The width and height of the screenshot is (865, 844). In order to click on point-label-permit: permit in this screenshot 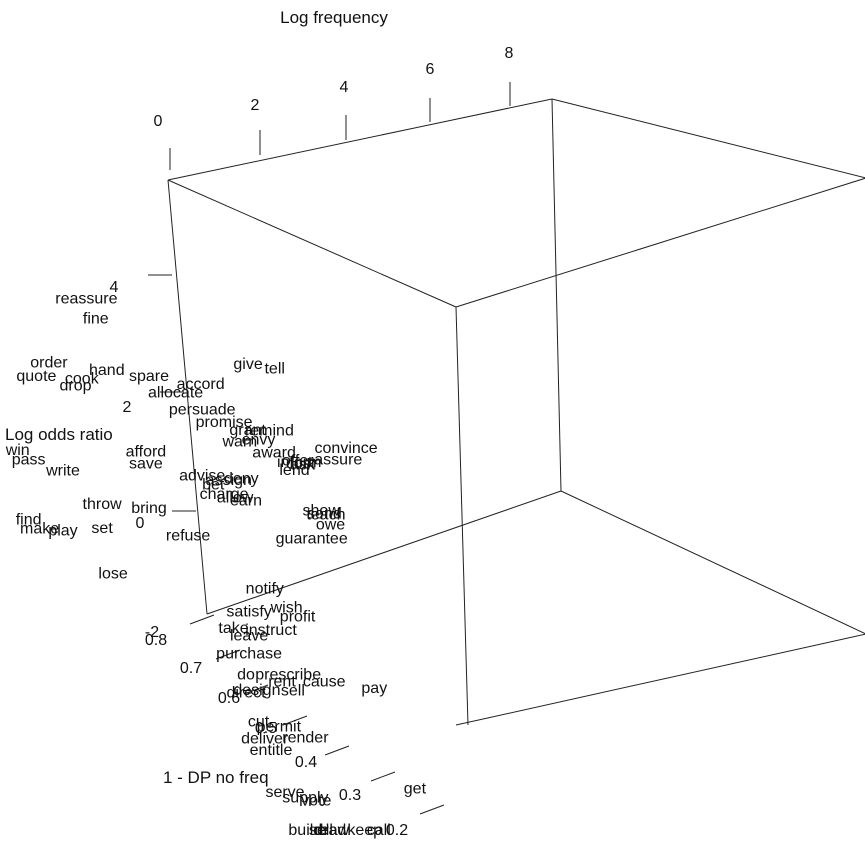, I will do `click(279, 727)`.